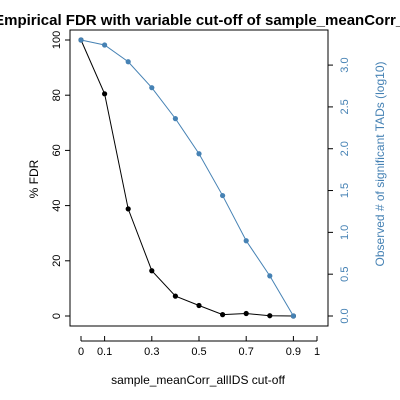  I want to click on y-tick-label-left: 100, so click(57, 40).